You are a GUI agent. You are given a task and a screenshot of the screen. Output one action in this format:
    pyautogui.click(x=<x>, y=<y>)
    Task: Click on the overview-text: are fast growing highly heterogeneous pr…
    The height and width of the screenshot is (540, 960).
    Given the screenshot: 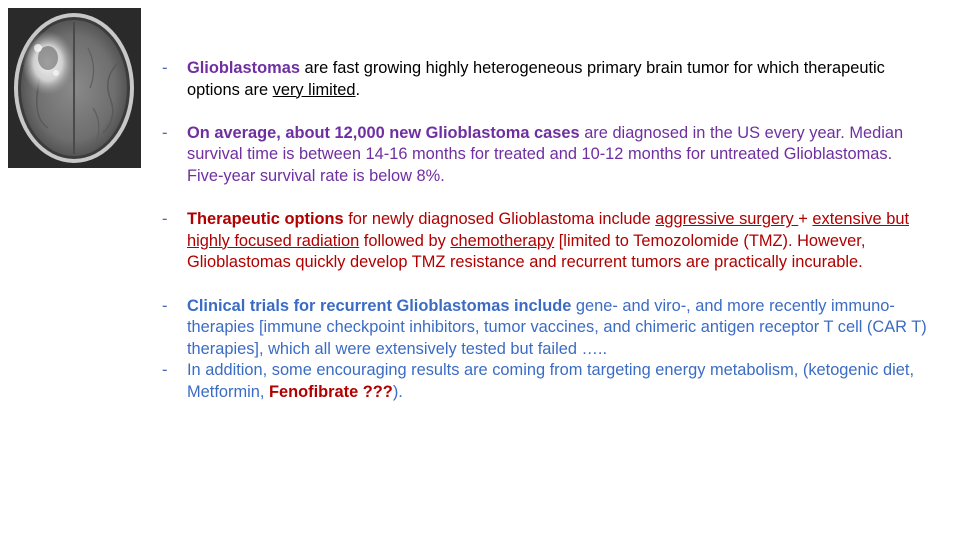 What is the action you would take?
    pyautogui.click(x=536, y=79)
    